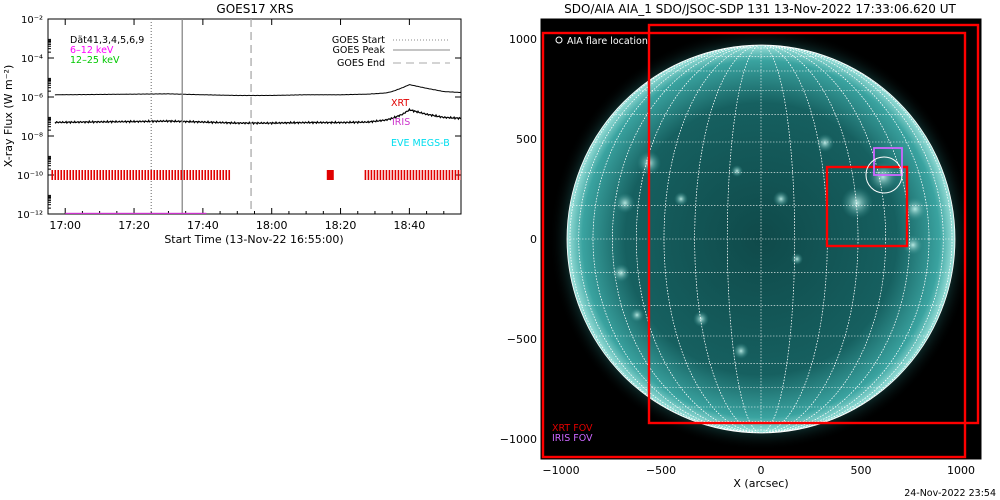 The height and width of the screenshot is (500, 1000). What do you see at coordinates (559, 40) in the screenshot?
I see `flare-legend-symbol` at bounding box center [559, 40].